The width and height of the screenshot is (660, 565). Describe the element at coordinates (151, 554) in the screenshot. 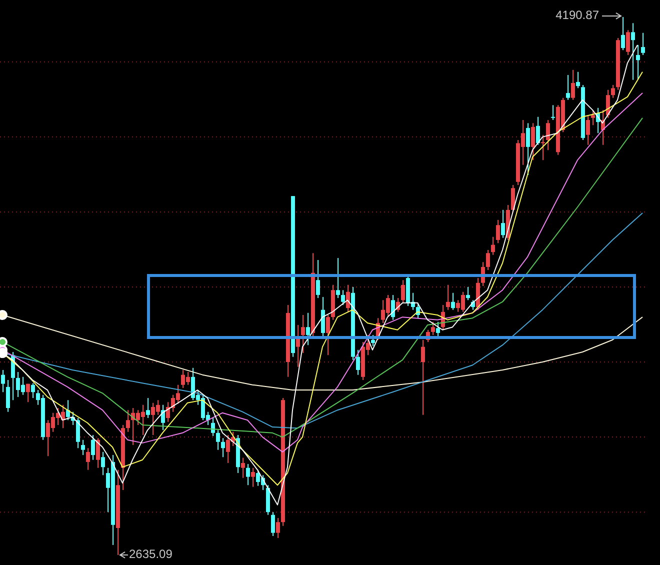

I see `annotation: 2635.09` at that location.